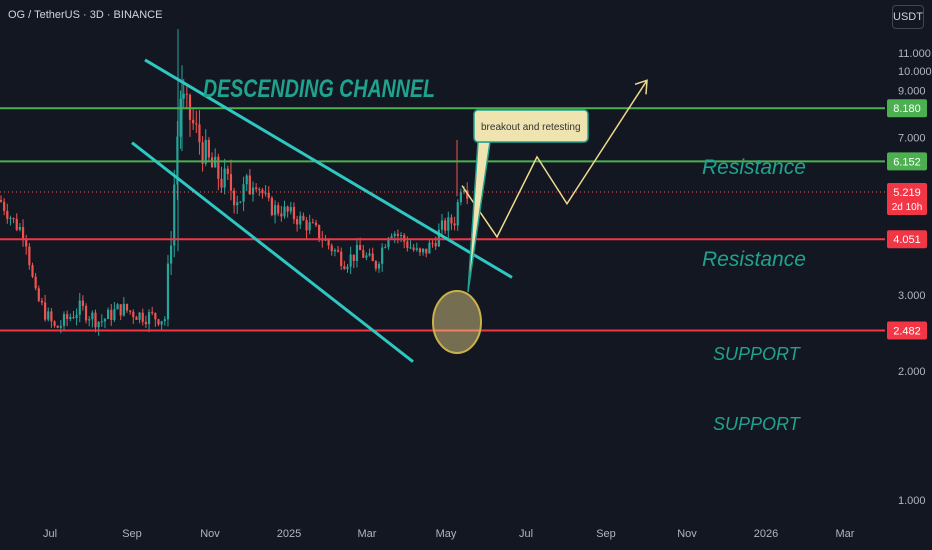  I want to click on y-tick-label: 9.000, so click(912, 91).